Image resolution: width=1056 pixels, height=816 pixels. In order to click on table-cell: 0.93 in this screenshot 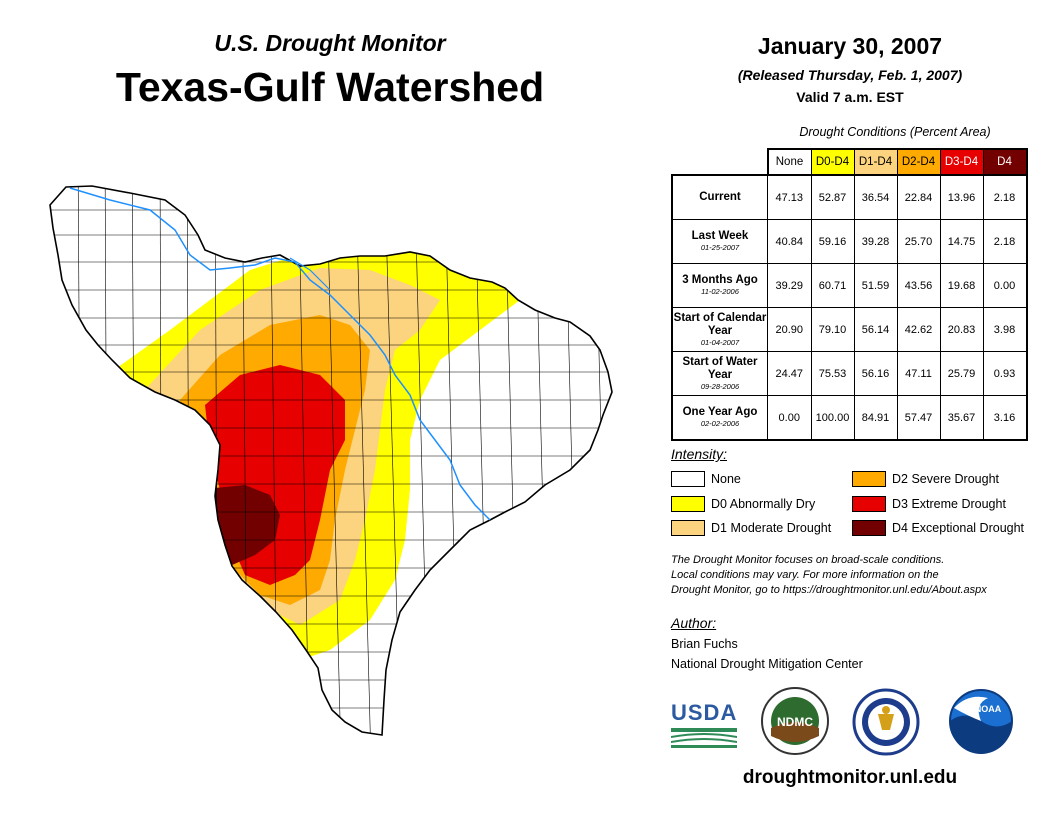, I will do `click(1005, 373)`.